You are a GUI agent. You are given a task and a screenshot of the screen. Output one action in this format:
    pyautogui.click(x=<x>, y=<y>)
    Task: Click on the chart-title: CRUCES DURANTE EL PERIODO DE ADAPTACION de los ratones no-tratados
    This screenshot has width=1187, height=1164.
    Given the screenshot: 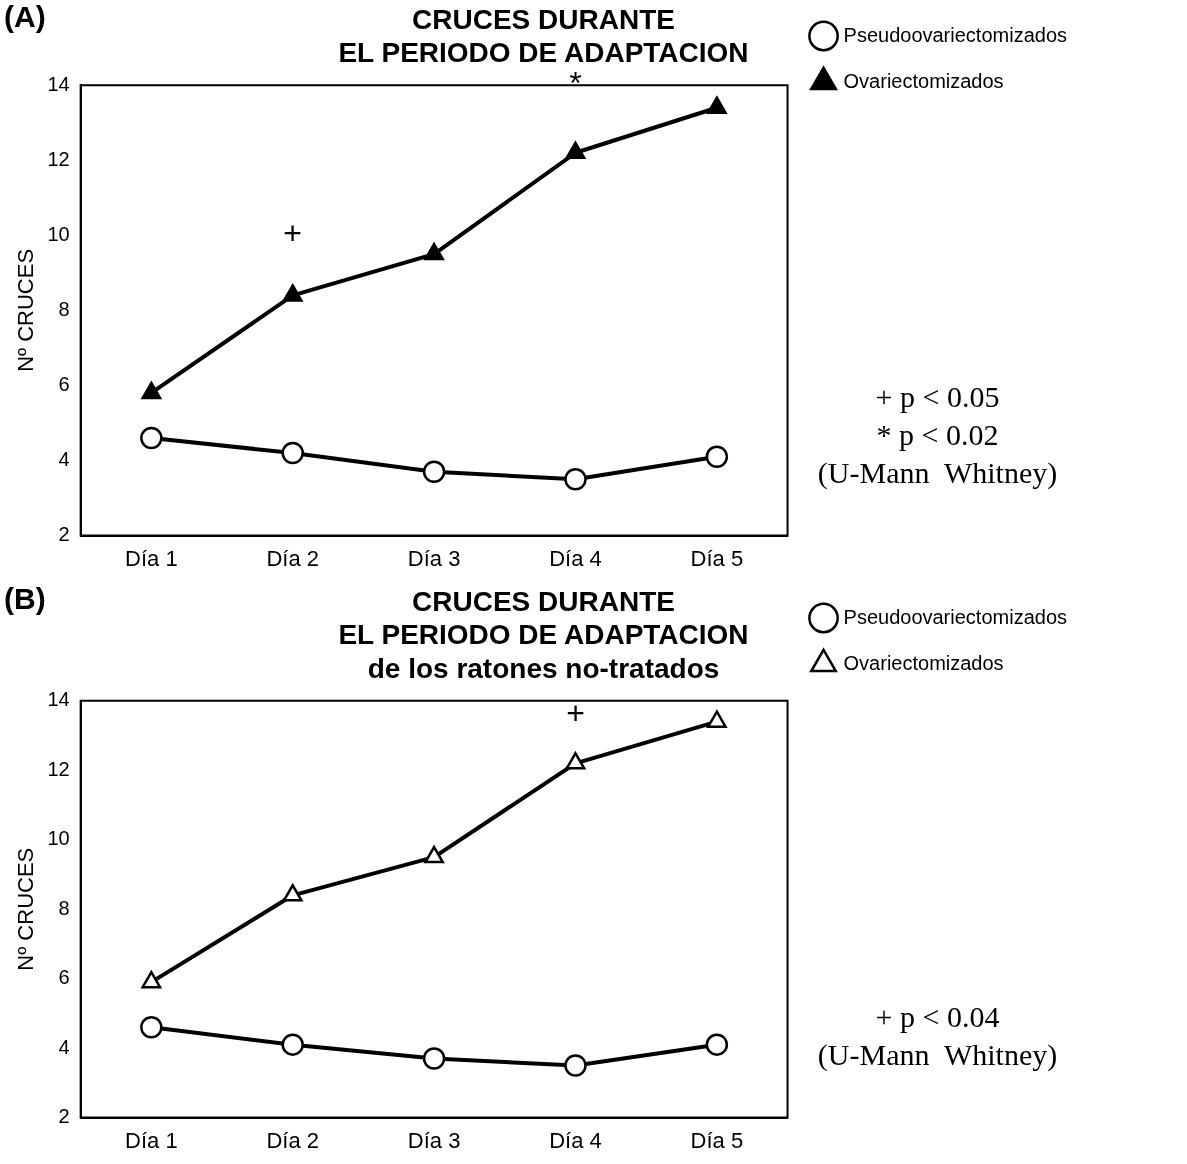 What is the action you would take?
    pyautogui.click(x=543, y=634)
    